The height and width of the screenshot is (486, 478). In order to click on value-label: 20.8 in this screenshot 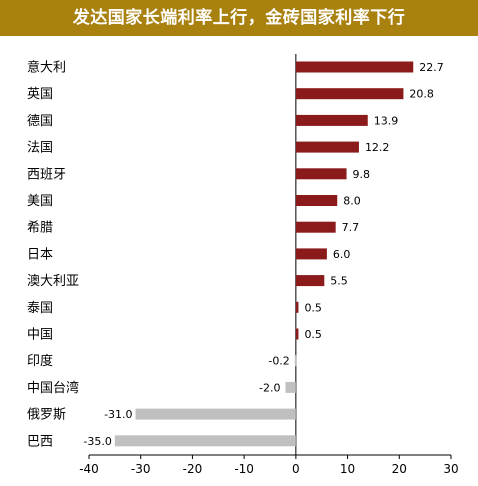, I will do `click(421, 94)`.